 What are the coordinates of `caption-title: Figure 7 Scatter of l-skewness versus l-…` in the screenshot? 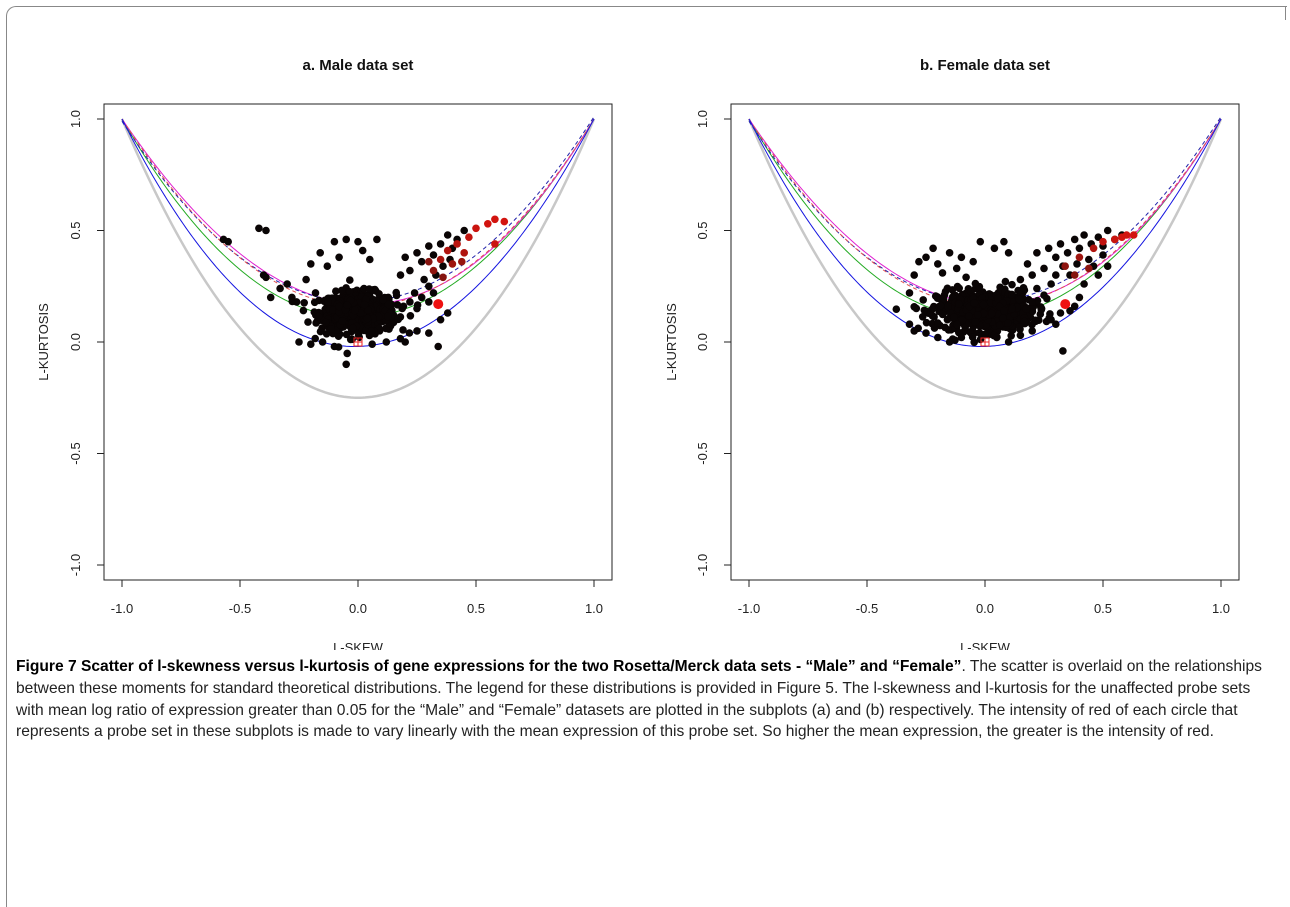 It's located at (489, 666).